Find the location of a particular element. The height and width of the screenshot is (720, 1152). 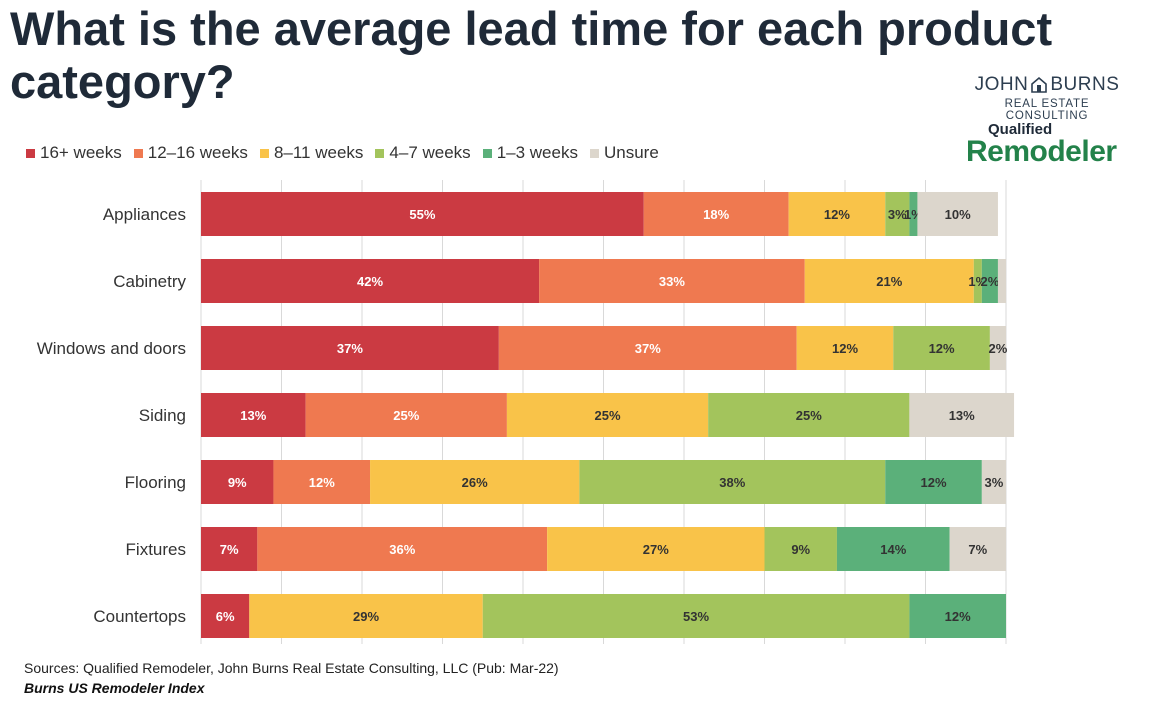

data-label: 53% is located at coordinates (696, 616).